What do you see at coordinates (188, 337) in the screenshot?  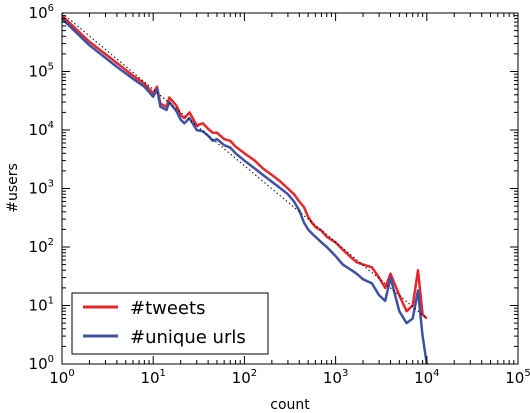 I see `legend-label-unique-urls: #unique urls` at bounding box center [188, 337].